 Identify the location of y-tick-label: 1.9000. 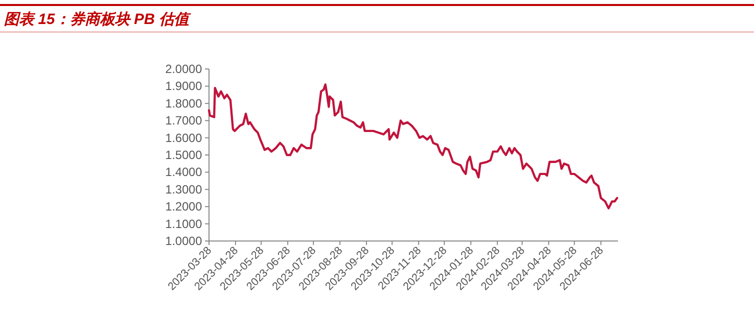
(183, 86).